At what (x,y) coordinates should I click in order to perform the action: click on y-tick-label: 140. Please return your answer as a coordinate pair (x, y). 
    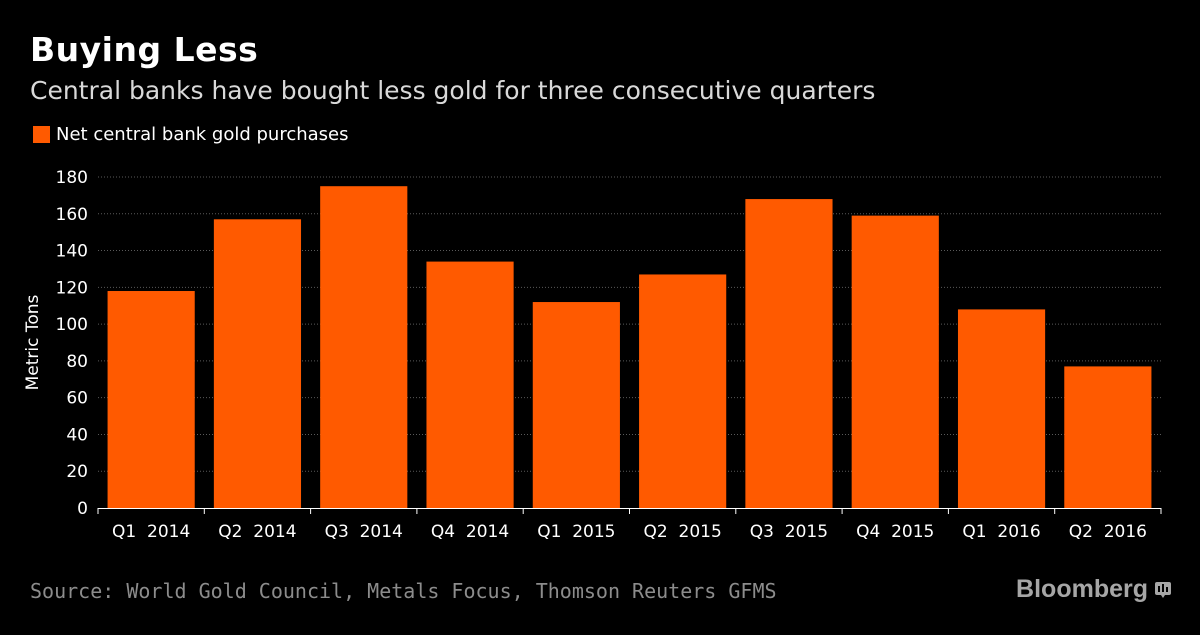
    Looking at the image, I should click on (72, 252).